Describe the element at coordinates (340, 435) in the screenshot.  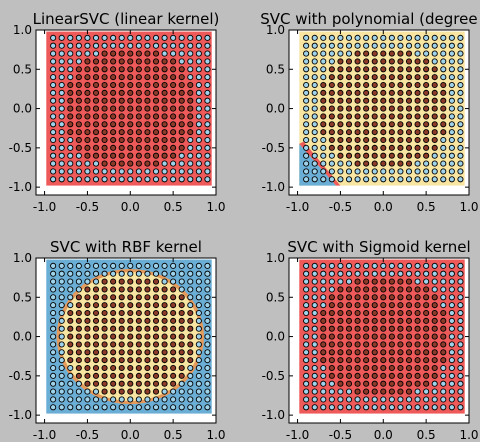
I see `x-tick-label: -0.5` at that location.